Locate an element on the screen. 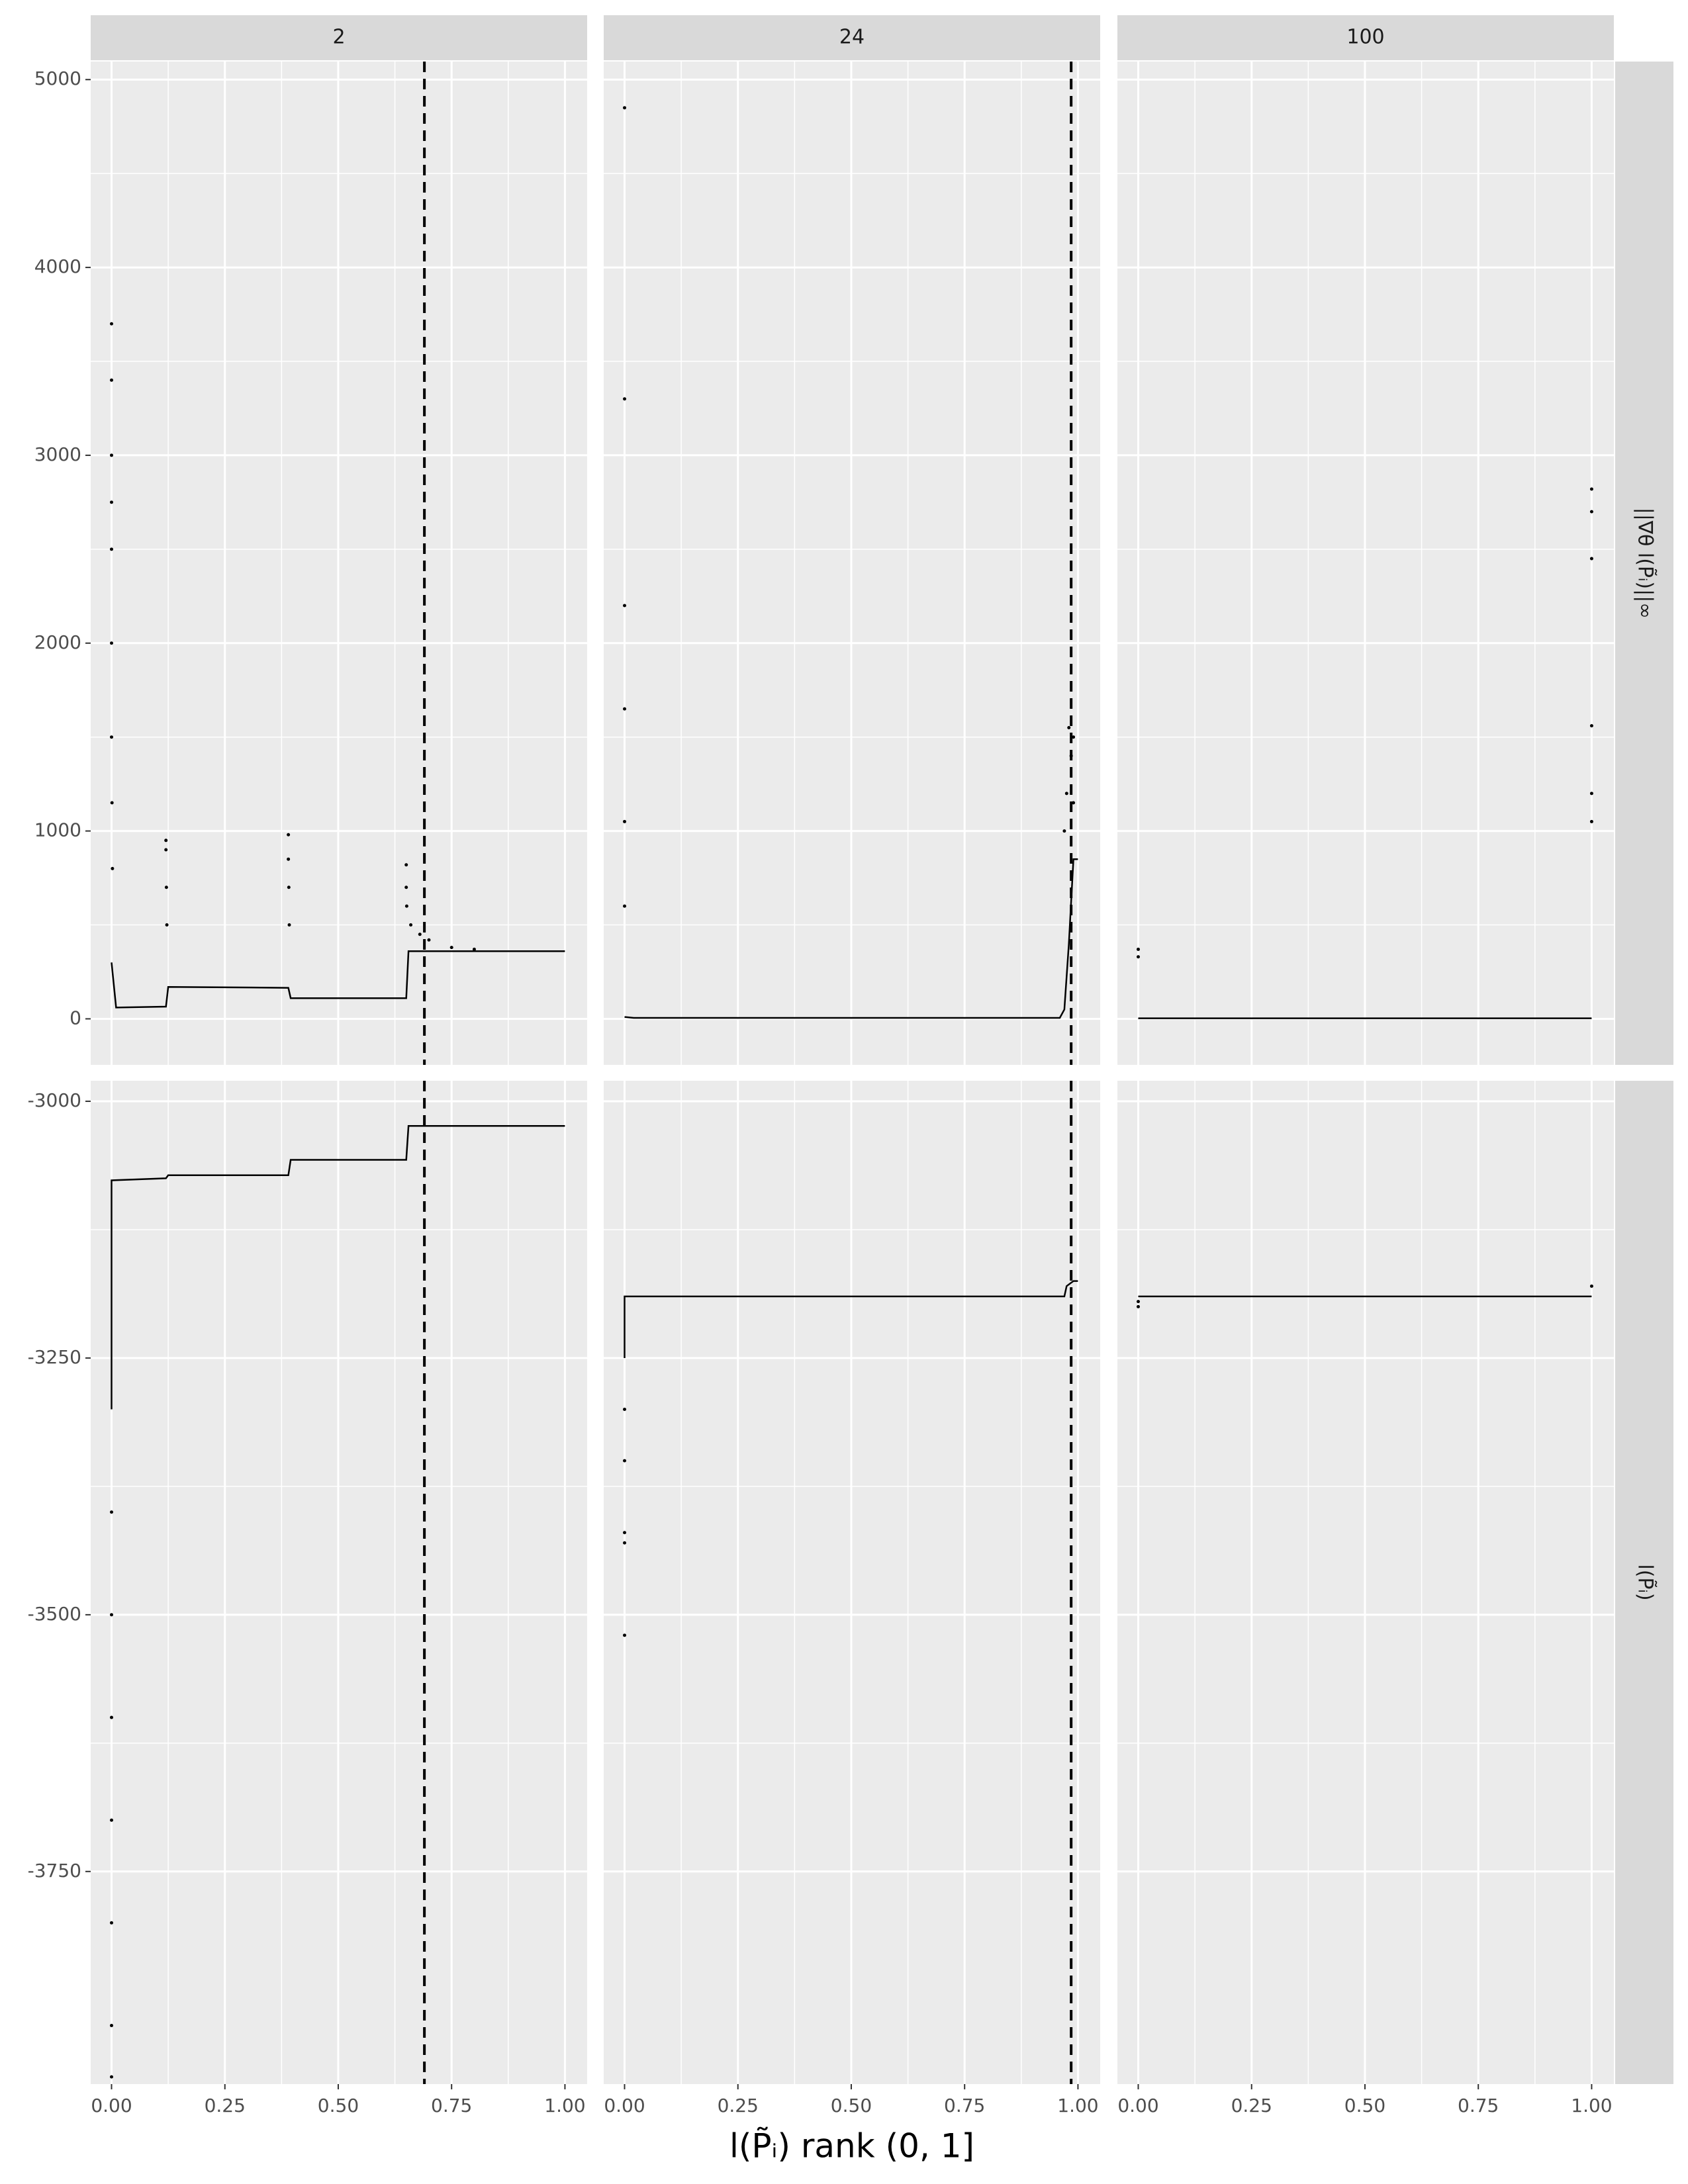  y-tick-label: 4000 is located at coordinates (57, 266).